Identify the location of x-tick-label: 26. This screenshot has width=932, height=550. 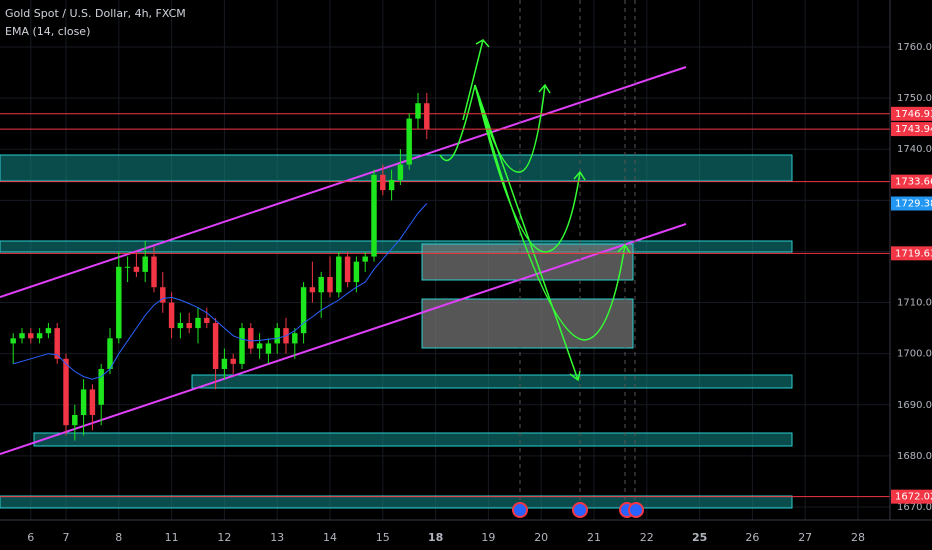
(752, 537).